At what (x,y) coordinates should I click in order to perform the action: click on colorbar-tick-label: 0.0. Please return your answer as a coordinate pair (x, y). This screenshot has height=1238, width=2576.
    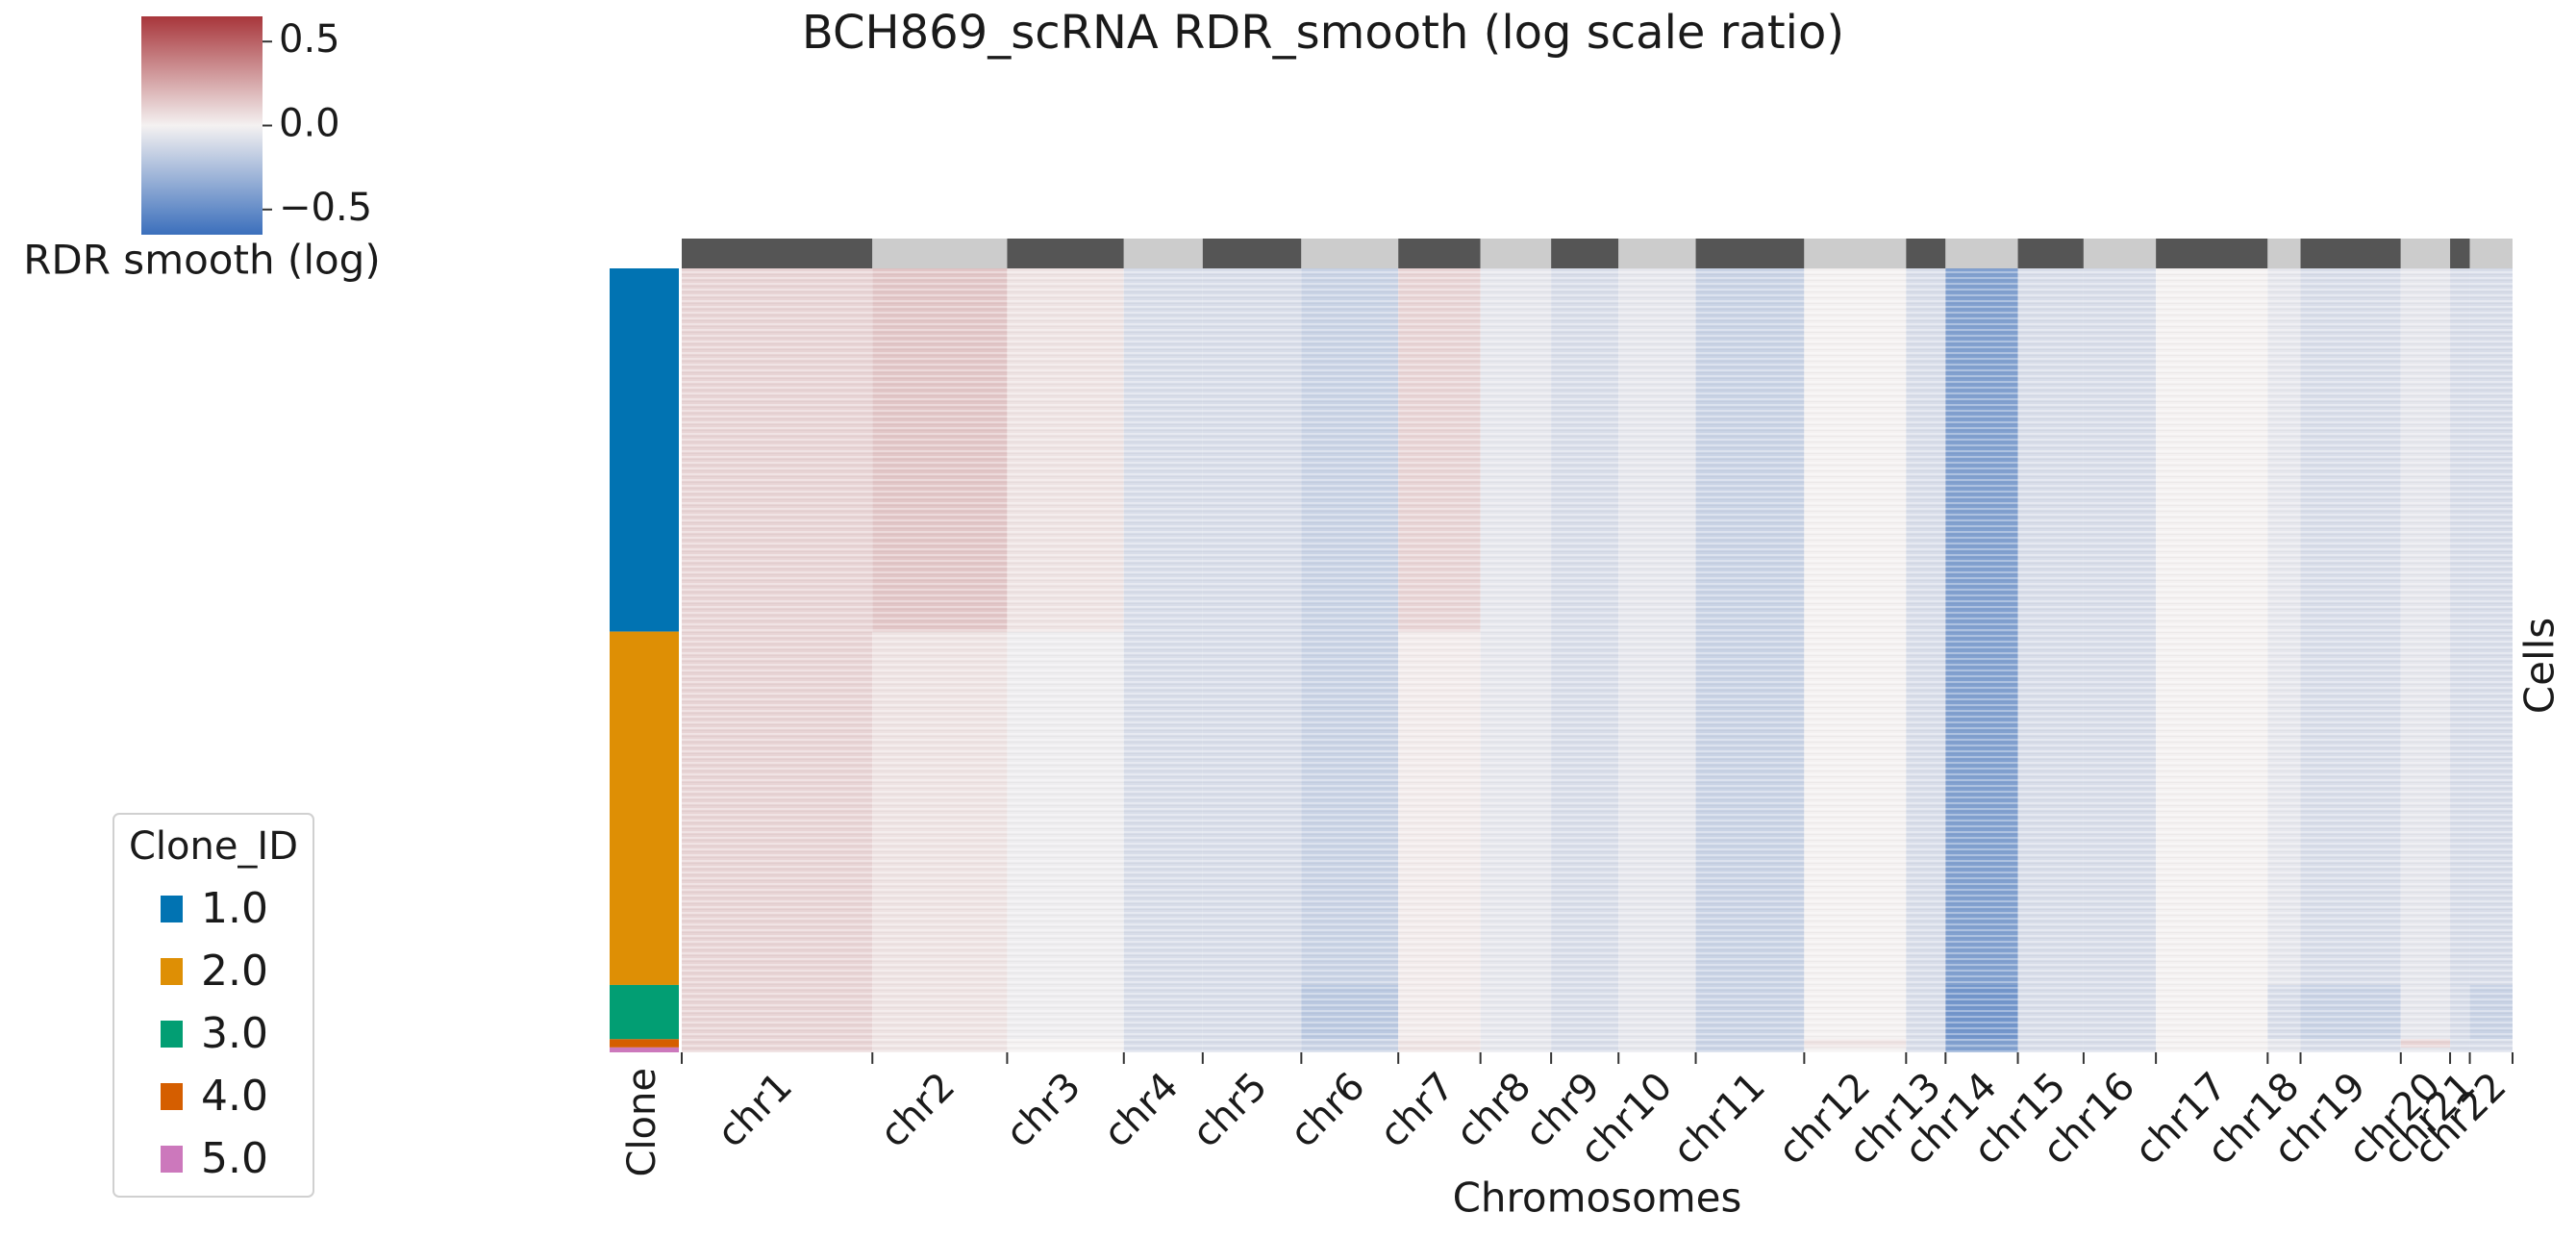
    Looking at the image, I should click on (309, 124).